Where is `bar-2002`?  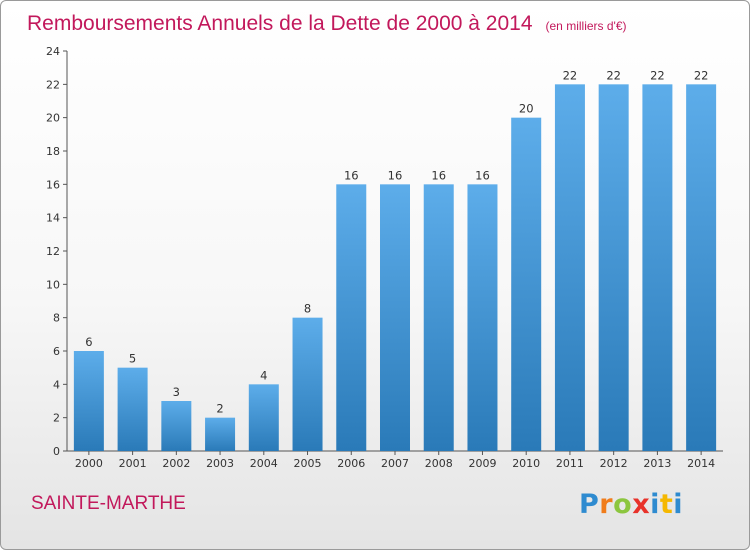 bar-2002 is located at coordinates (176, 426).